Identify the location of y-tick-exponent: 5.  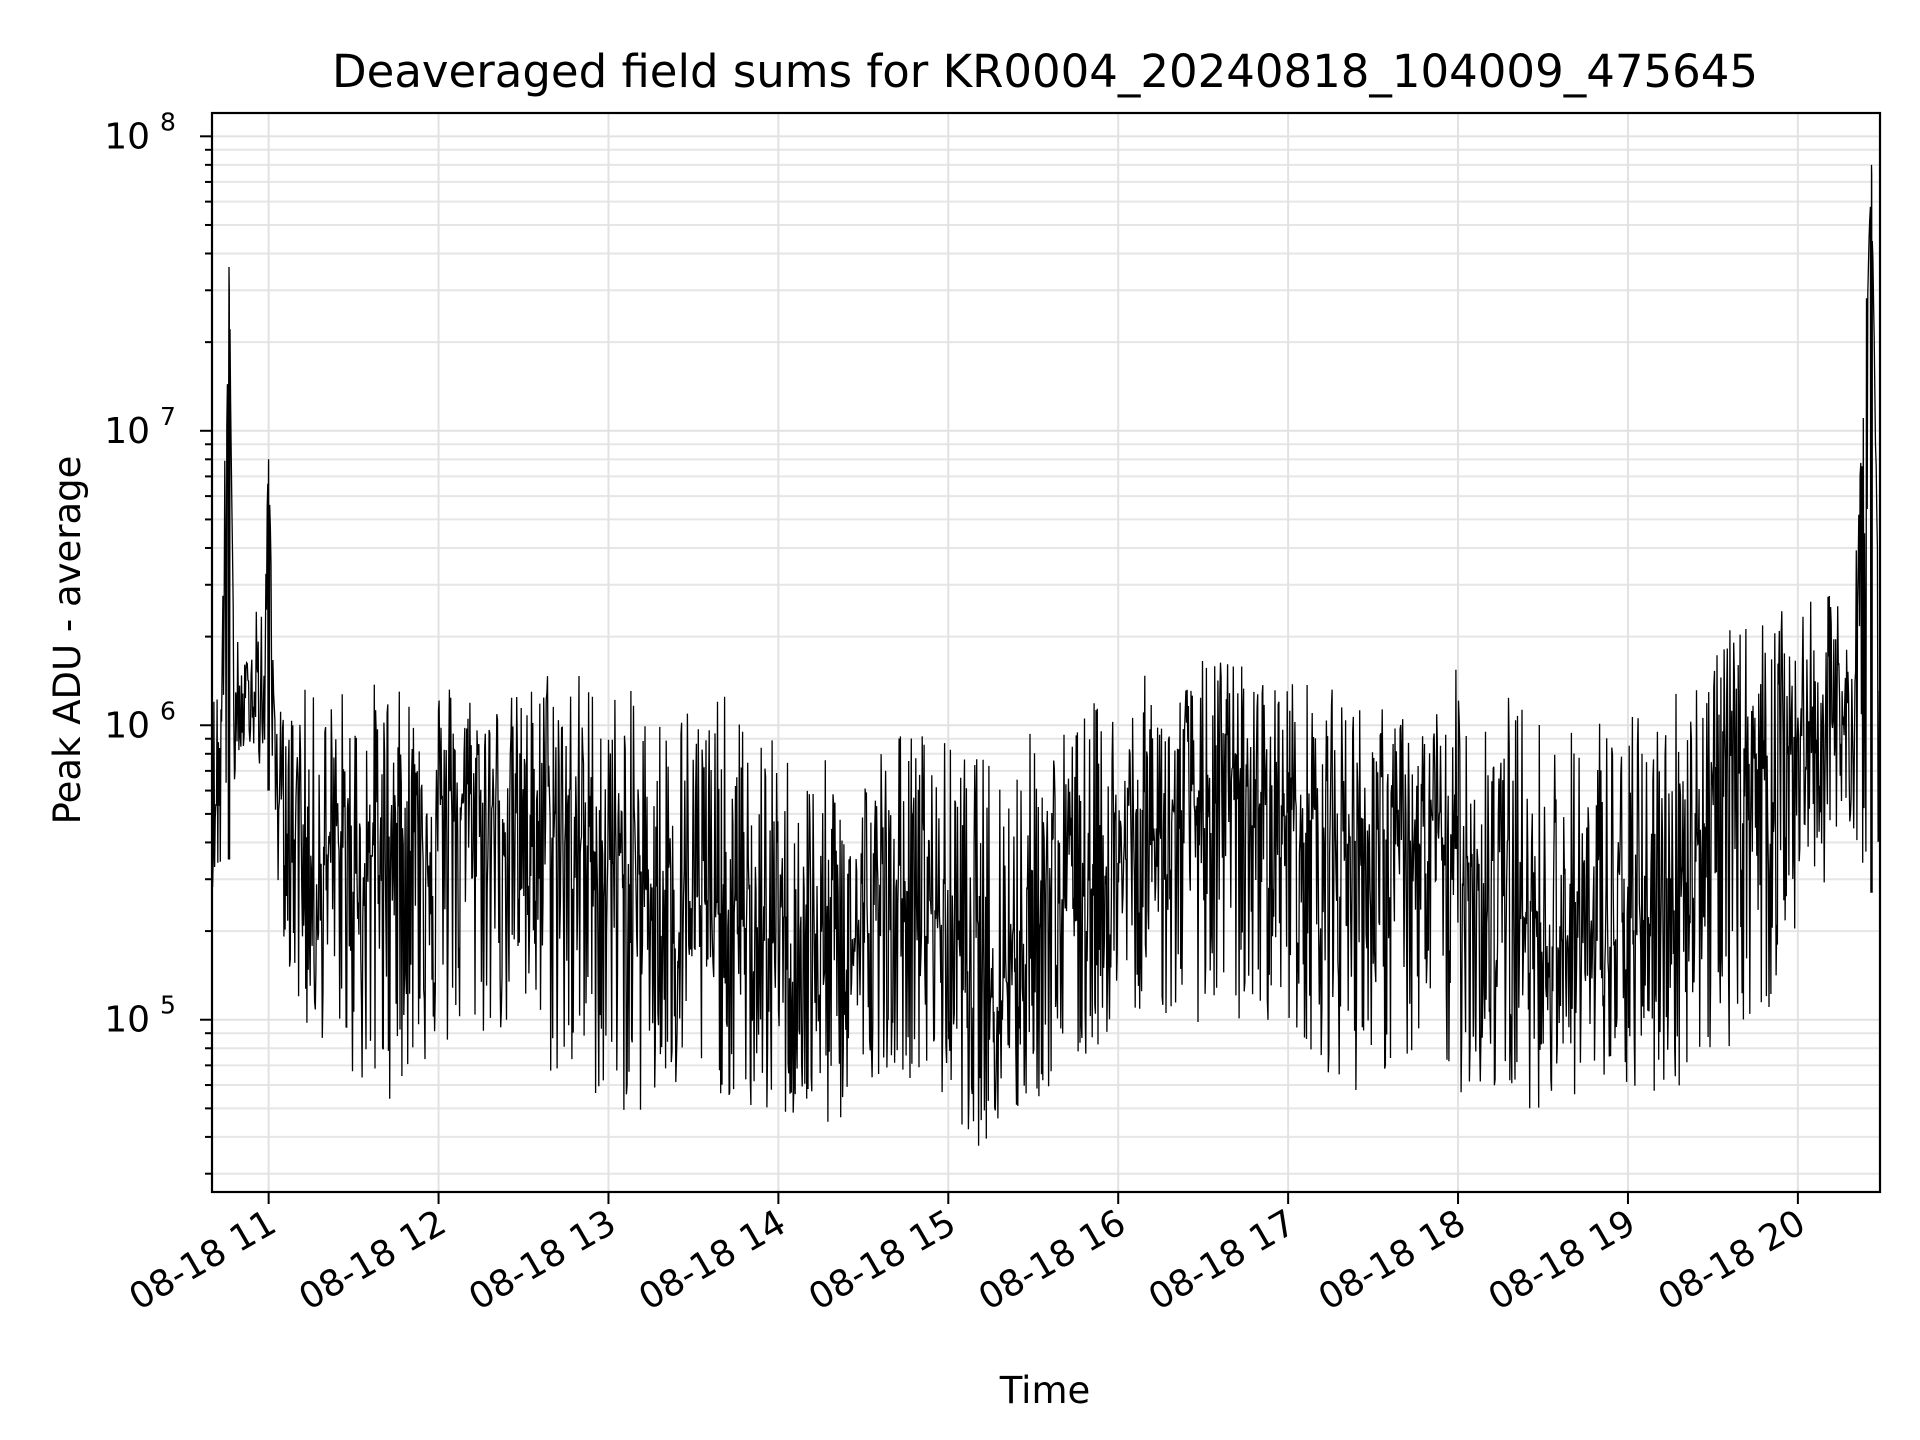
(168, 1005).